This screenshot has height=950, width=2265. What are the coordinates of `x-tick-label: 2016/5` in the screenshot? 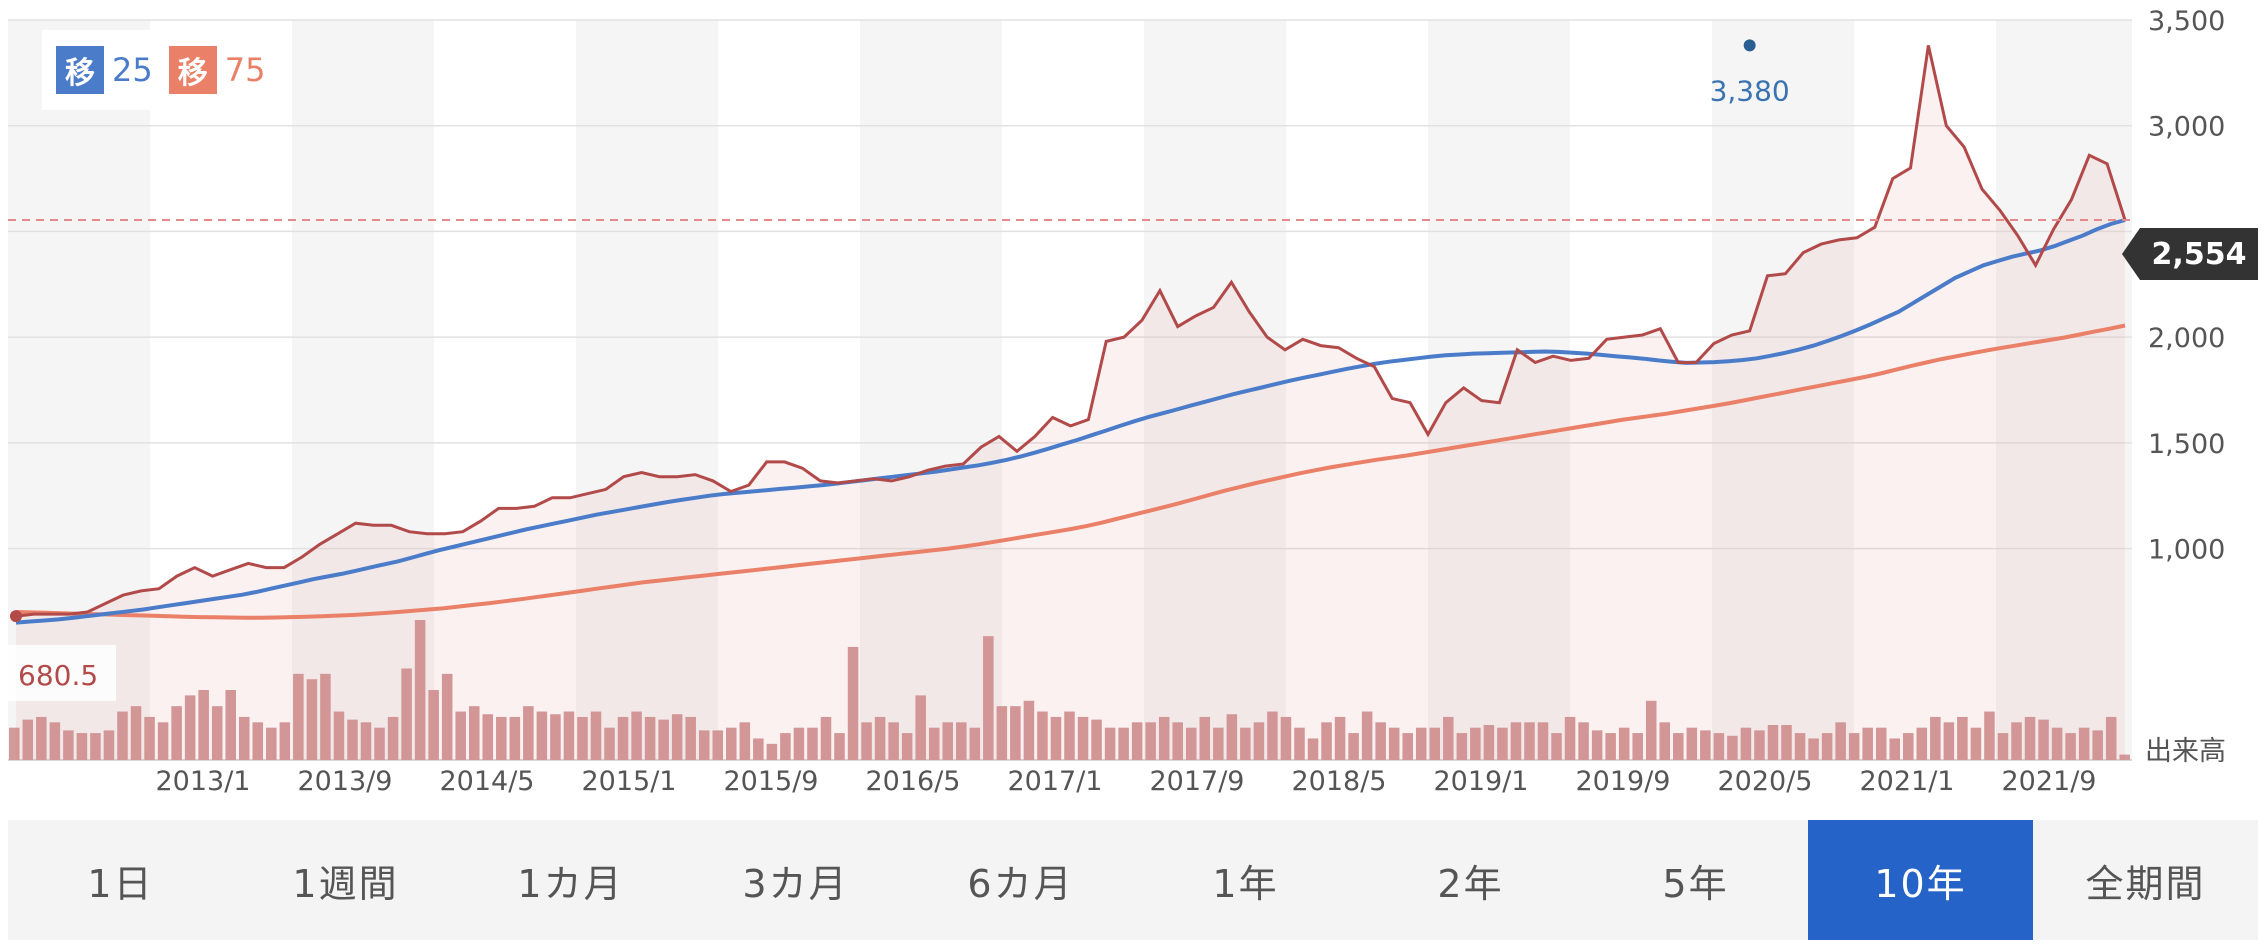 It's located at (913, 781).